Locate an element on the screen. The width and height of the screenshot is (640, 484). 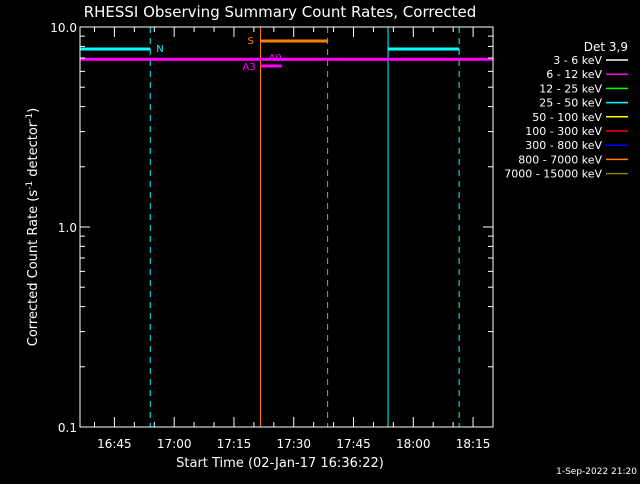
y-tick-label: 10.0 is located at coordinates (63, 28).